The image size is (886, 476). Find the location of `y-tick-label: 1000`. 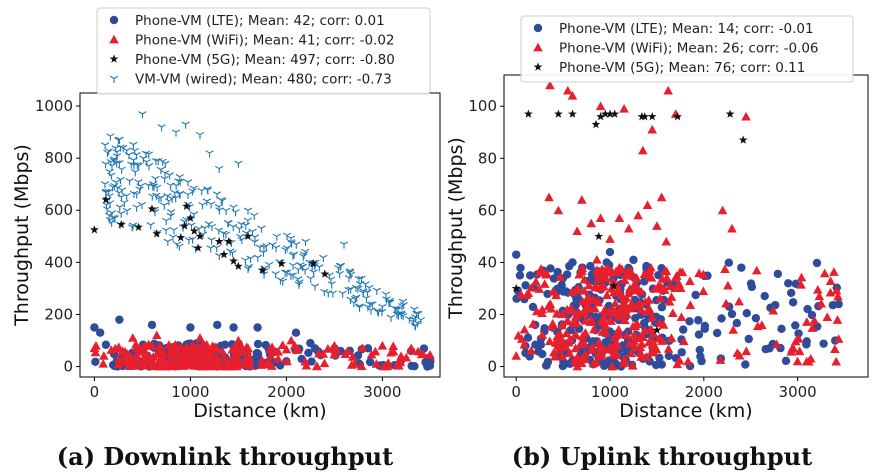

y-tick-label: 1000 is located at coordinates (54, 106).